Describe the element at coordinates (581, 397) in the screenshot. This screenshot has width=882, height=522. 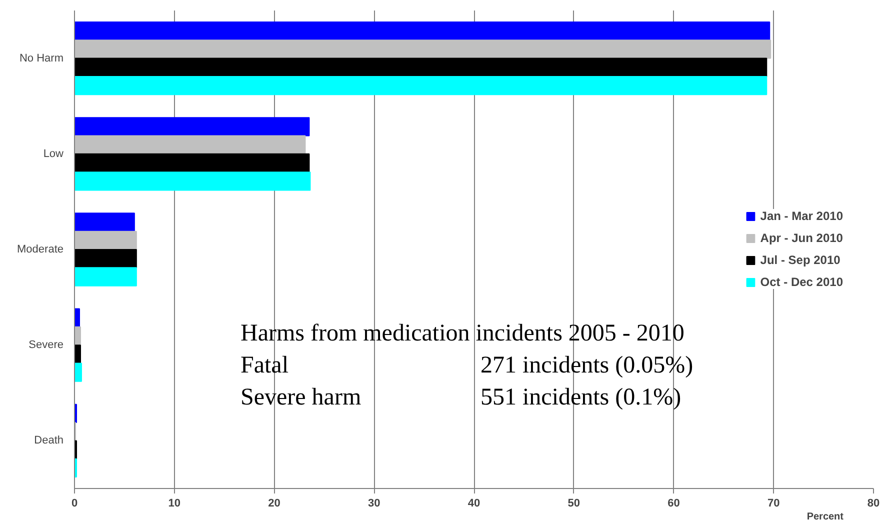
I see `annotation: 551 incidents (0.1%)` at that location.